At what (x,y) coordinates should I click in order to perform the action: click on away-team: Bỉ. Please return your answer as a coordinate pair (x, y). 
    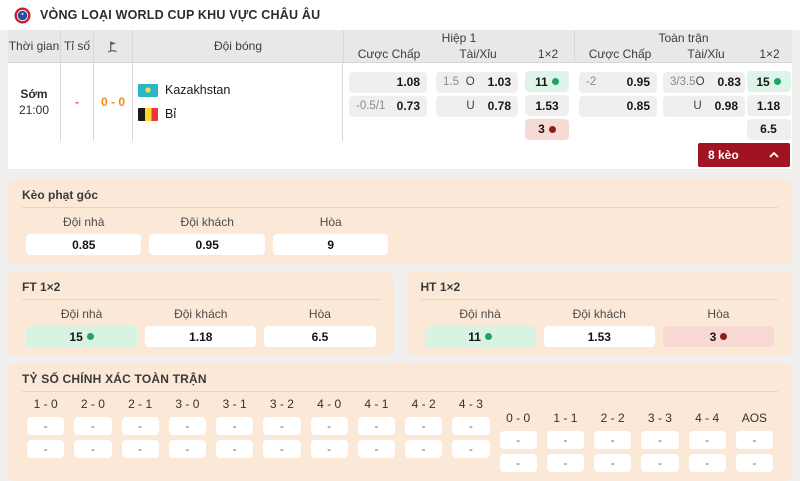
    Looking at the image, I should click on (157, 114).